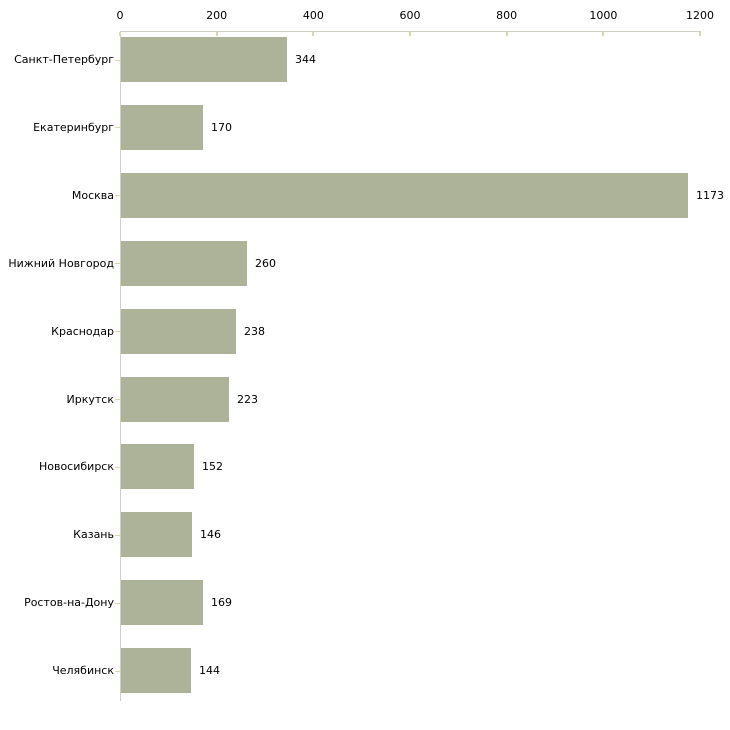 This screenshot has width=730, height=730. What do you see at coordinates (221, 603) in the screenshot?
I see `value-label: 169` at bounding box center [221, 603].